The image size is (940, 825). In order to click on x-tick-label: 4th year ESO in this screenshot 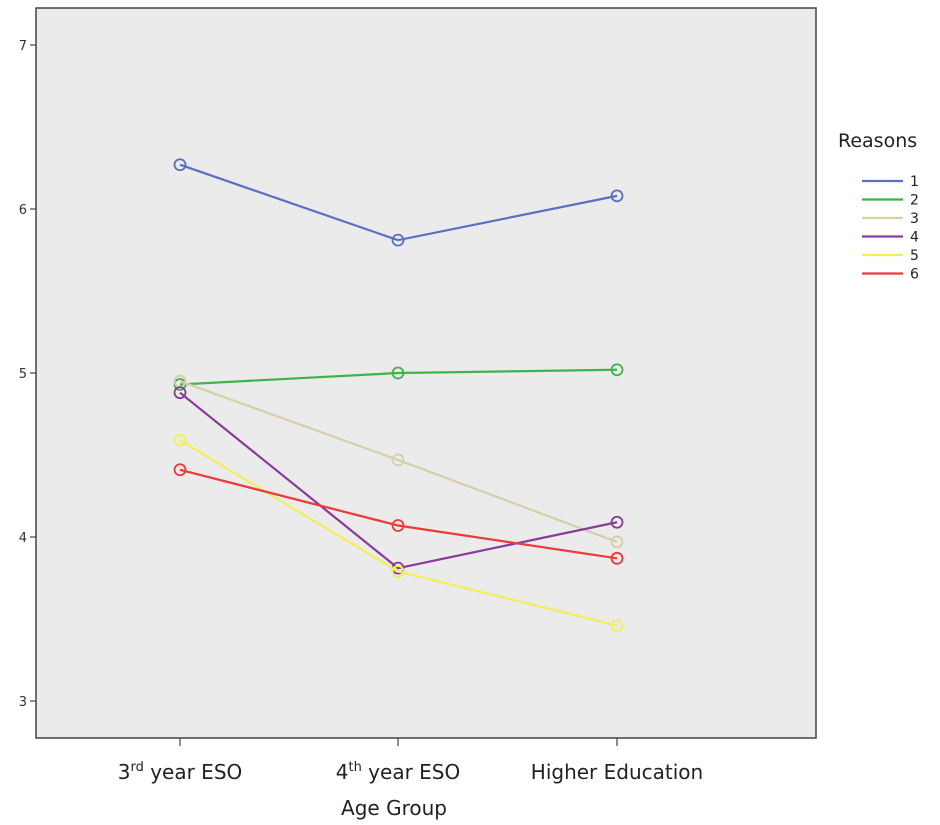, I will do `click(398, 772)`.